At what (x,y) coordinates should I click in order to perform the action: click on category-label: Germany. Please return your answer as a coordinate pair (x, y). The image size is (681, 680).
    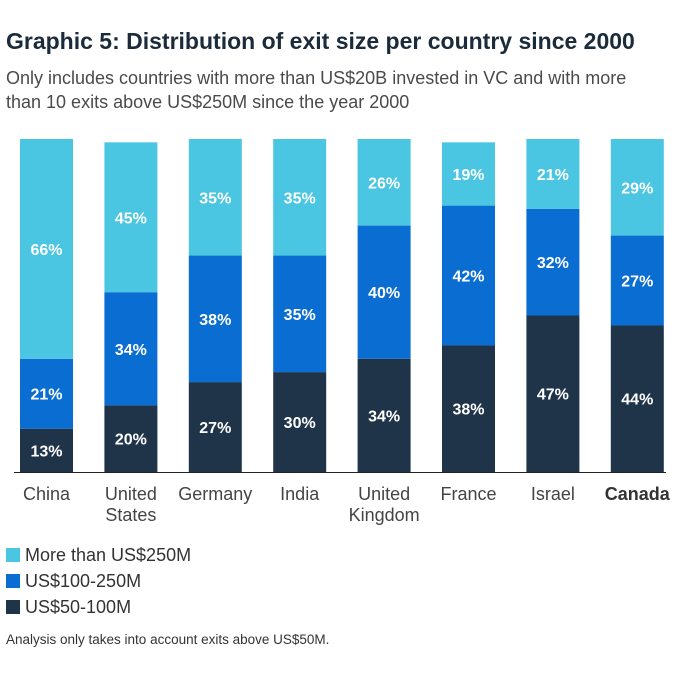
    Looking at the image, I should click on (215, 494).